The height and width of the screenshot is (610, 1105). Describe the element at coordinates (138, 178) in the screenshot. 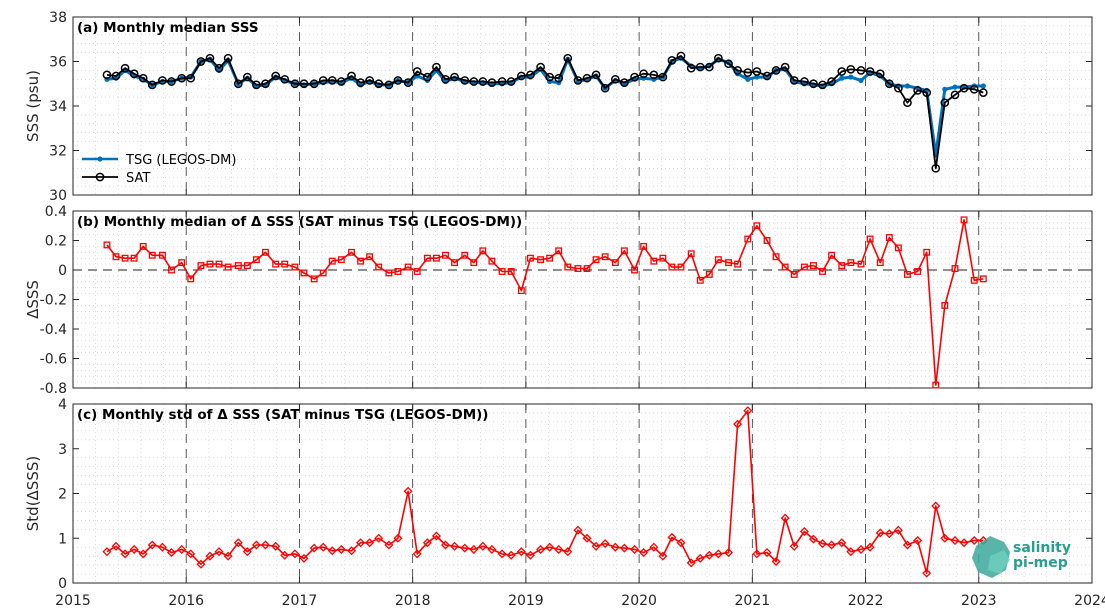

I see `legend-label: SAT` at that location.